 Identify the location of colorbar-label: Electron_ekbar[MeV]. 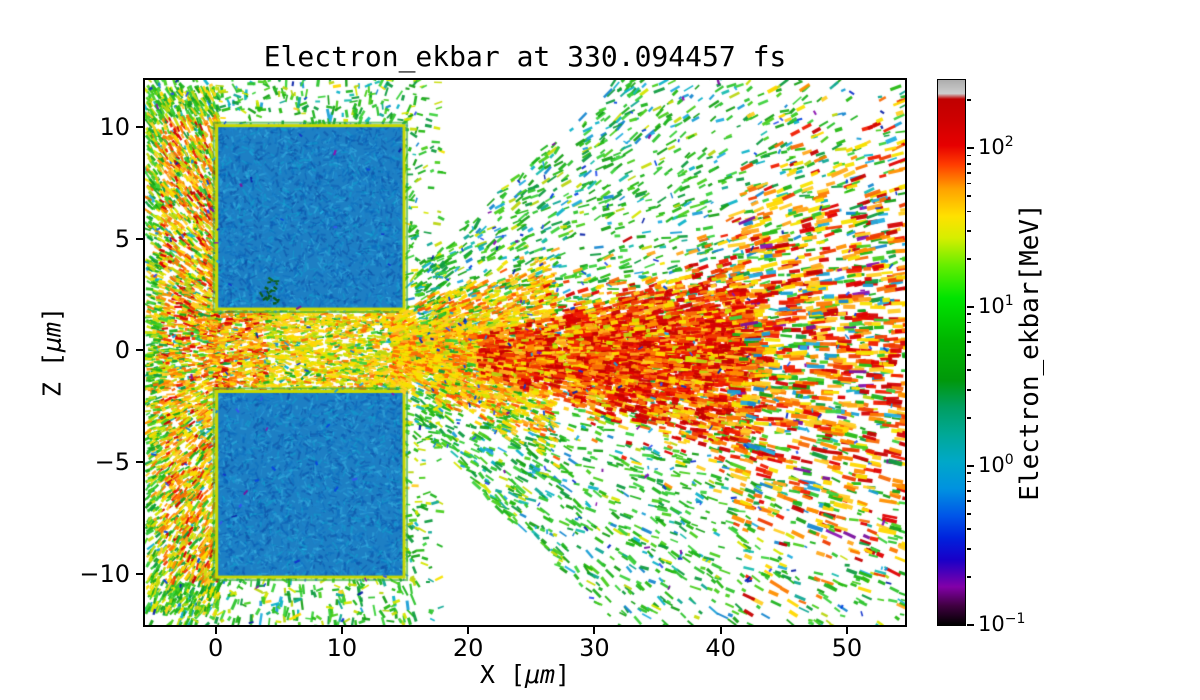
(1030, 352).